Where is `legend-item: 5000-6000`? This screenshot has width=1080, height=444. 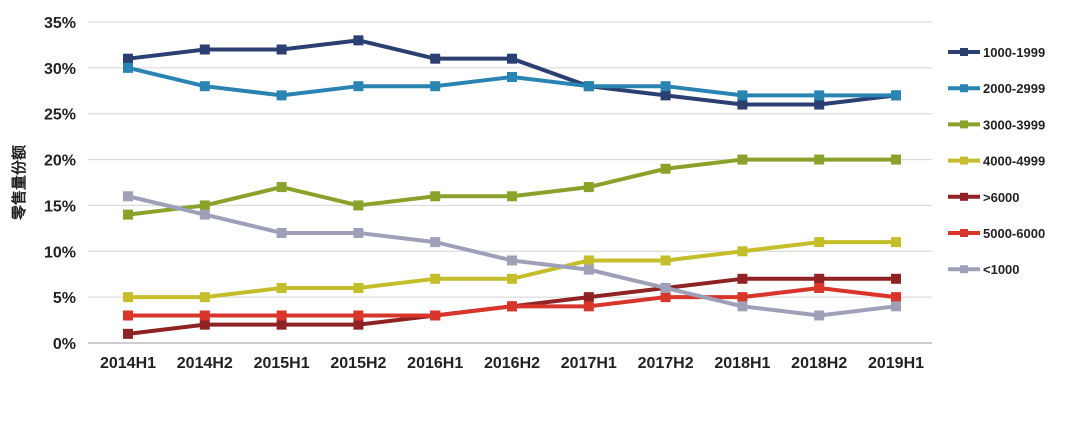
legend-item: 5000-6000 is located at coordinates (996, 233).